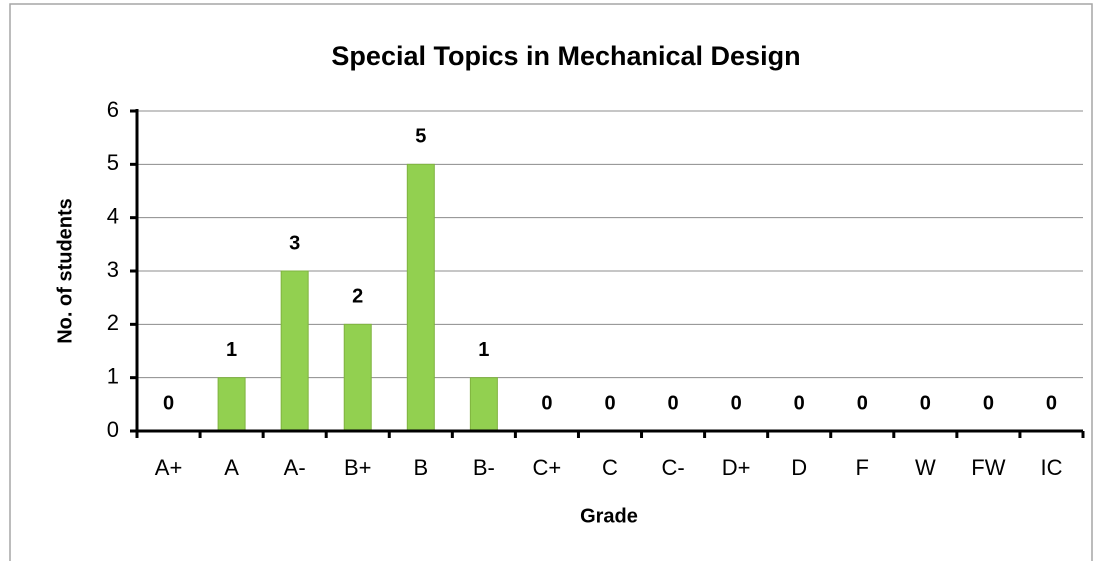 The width and height of the screenshot is (1097, 561). Describe the element at coordinates (294, 243) in the screenshot. I see `value-label: 3` at that location.